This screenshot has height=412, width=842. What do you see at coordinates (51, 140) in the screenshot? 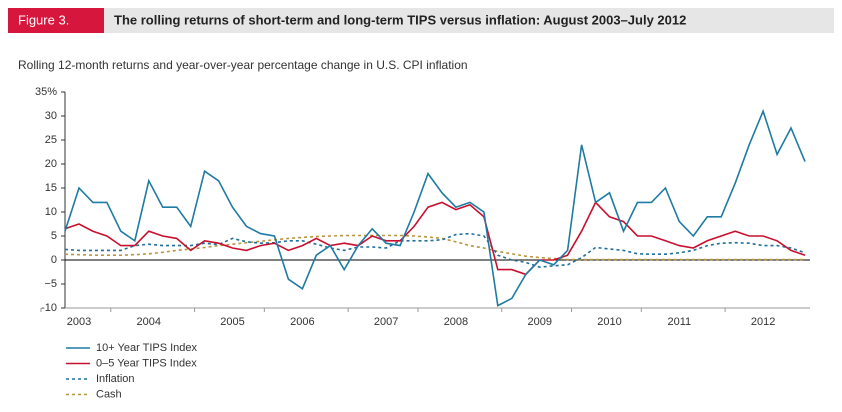
I see `y-tick-label: 25` at bounding box center [51, 140].